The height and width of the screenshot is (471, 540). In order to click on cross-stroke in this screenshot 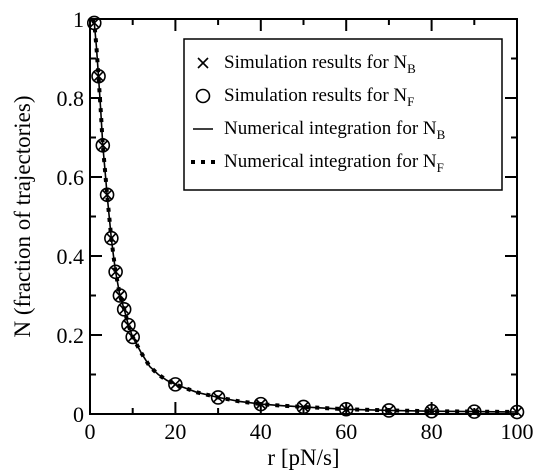, I will do `click(203, 63)`.